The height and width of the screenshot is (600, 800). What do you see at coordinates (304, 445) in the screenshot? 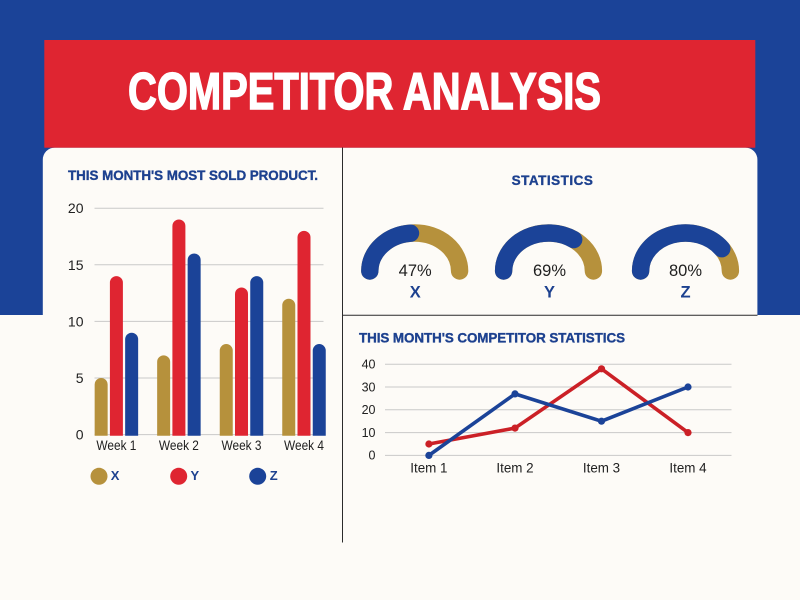
I see `svg-text: Week 4` at bounding box center [304, 445].